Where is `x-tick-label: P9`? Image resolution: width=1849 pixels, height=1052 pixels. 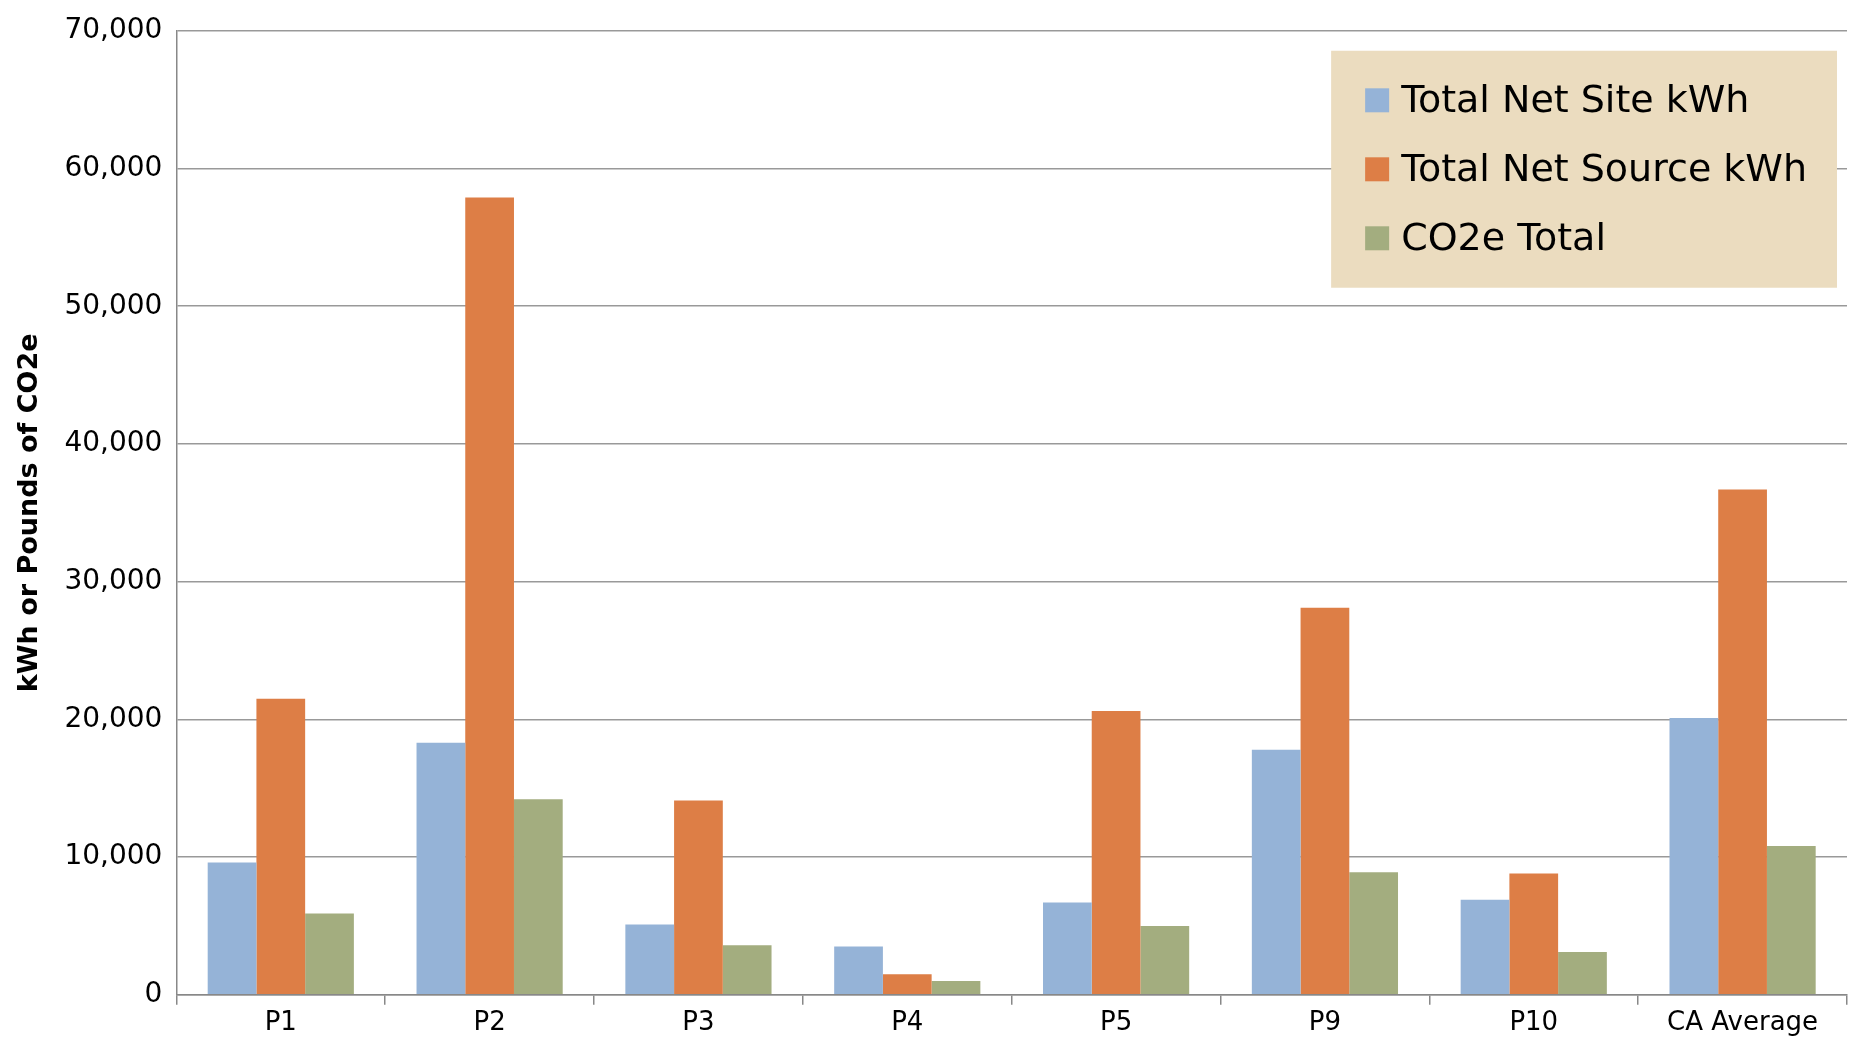 x-tick-label: P9 is located at coordinates (1325, 1021).